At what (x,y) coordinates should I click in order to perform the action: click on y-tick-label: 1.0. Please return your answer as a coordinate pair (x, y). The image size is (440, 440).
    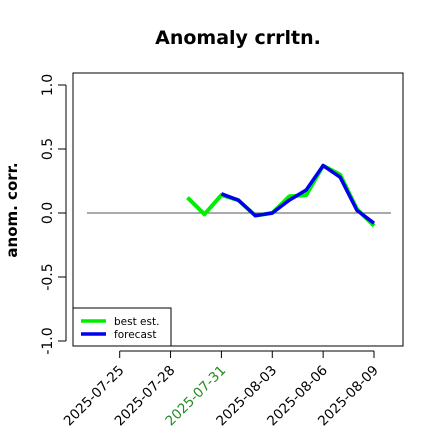
    Looking at the image, I should click on (48, 85).